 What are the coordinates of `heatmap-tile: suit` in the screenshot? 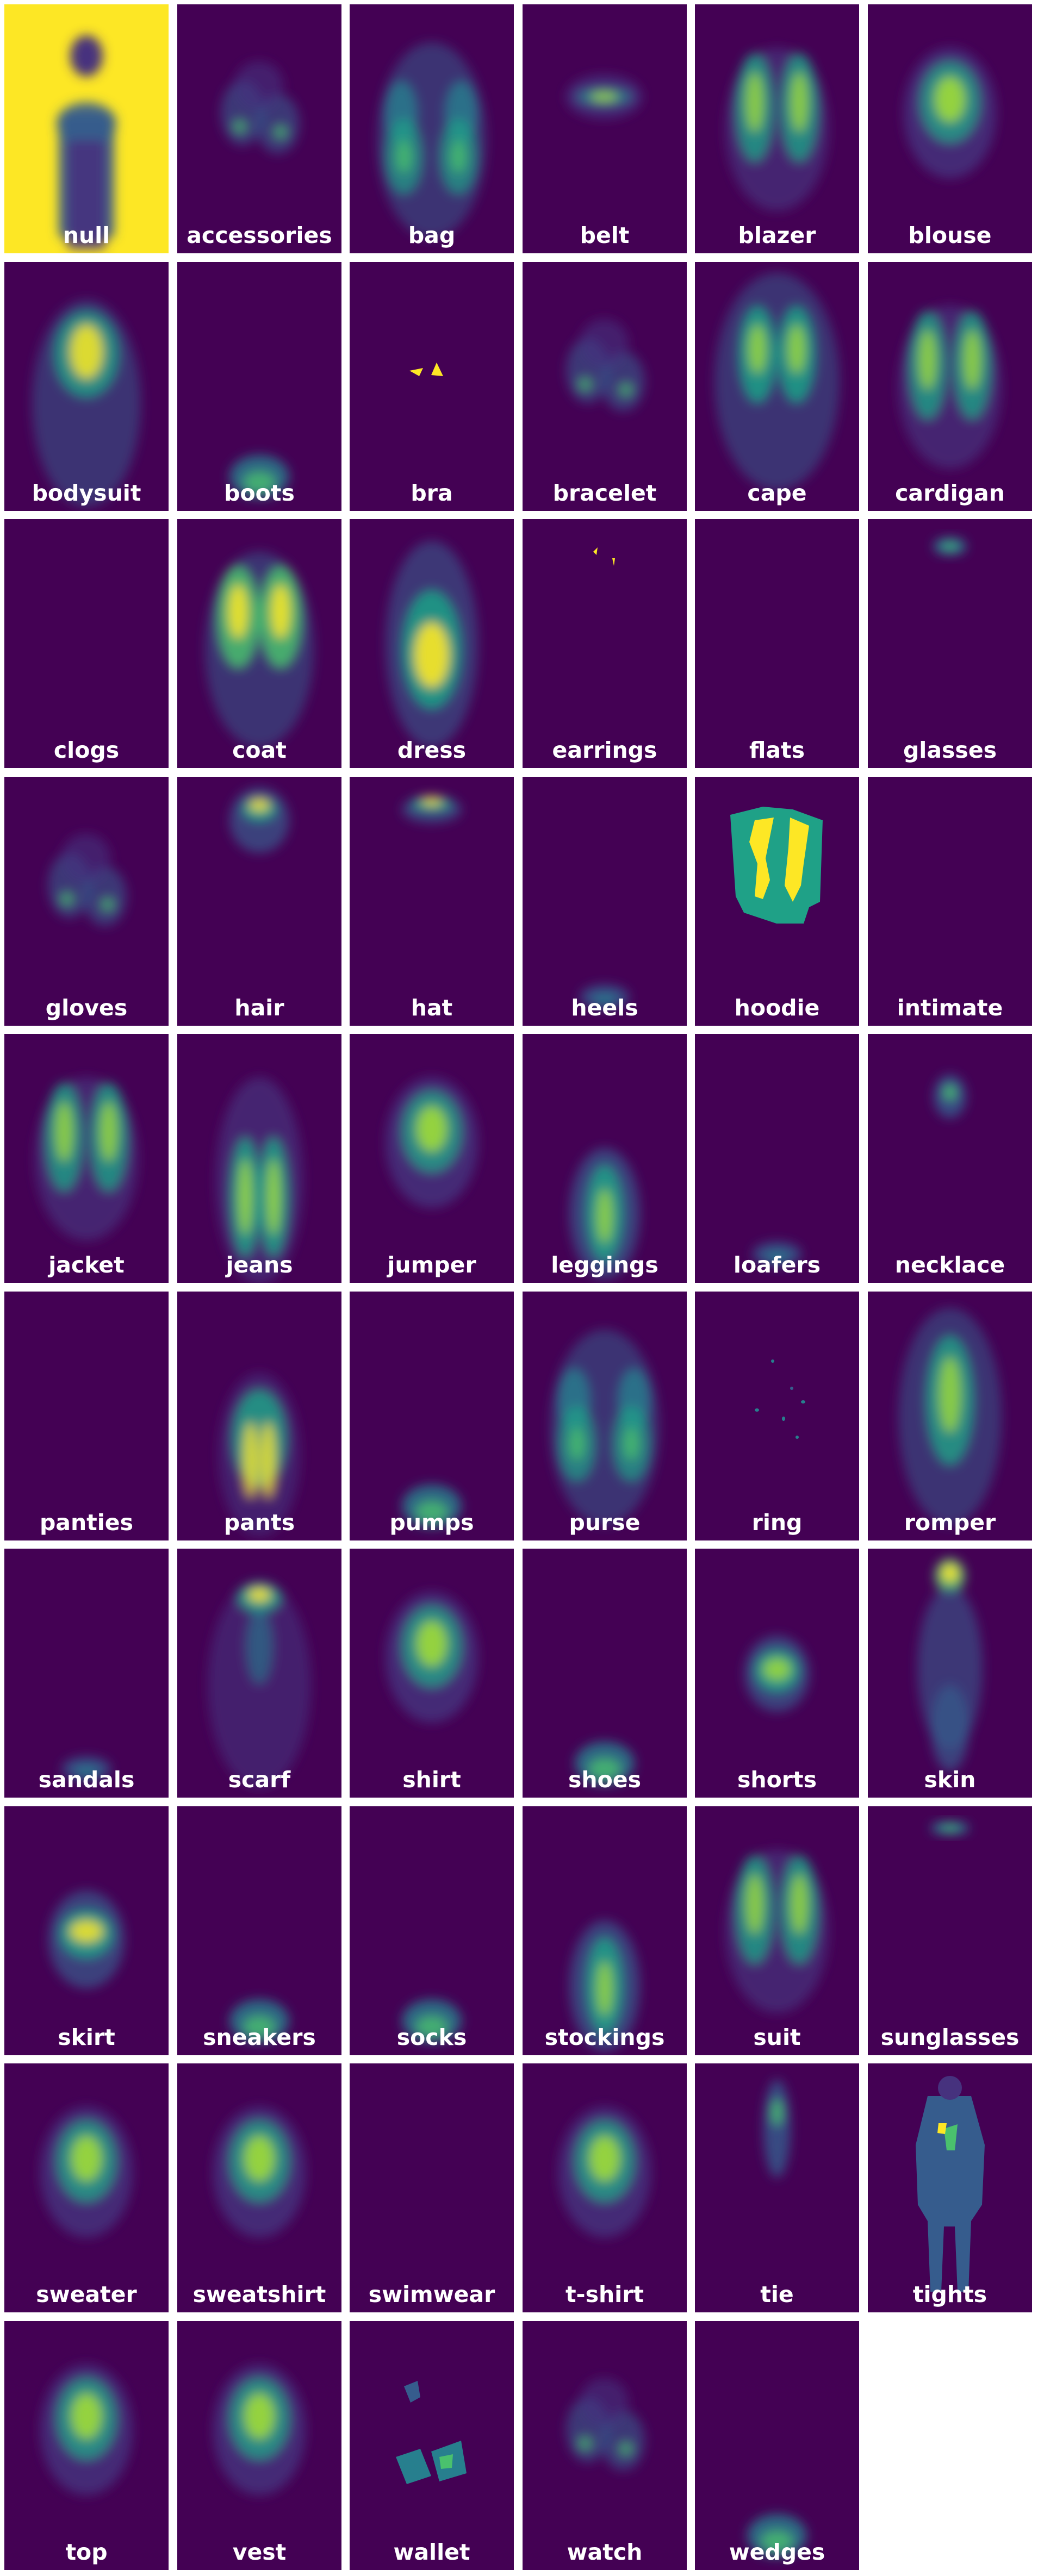 It's located at (777, 1931).